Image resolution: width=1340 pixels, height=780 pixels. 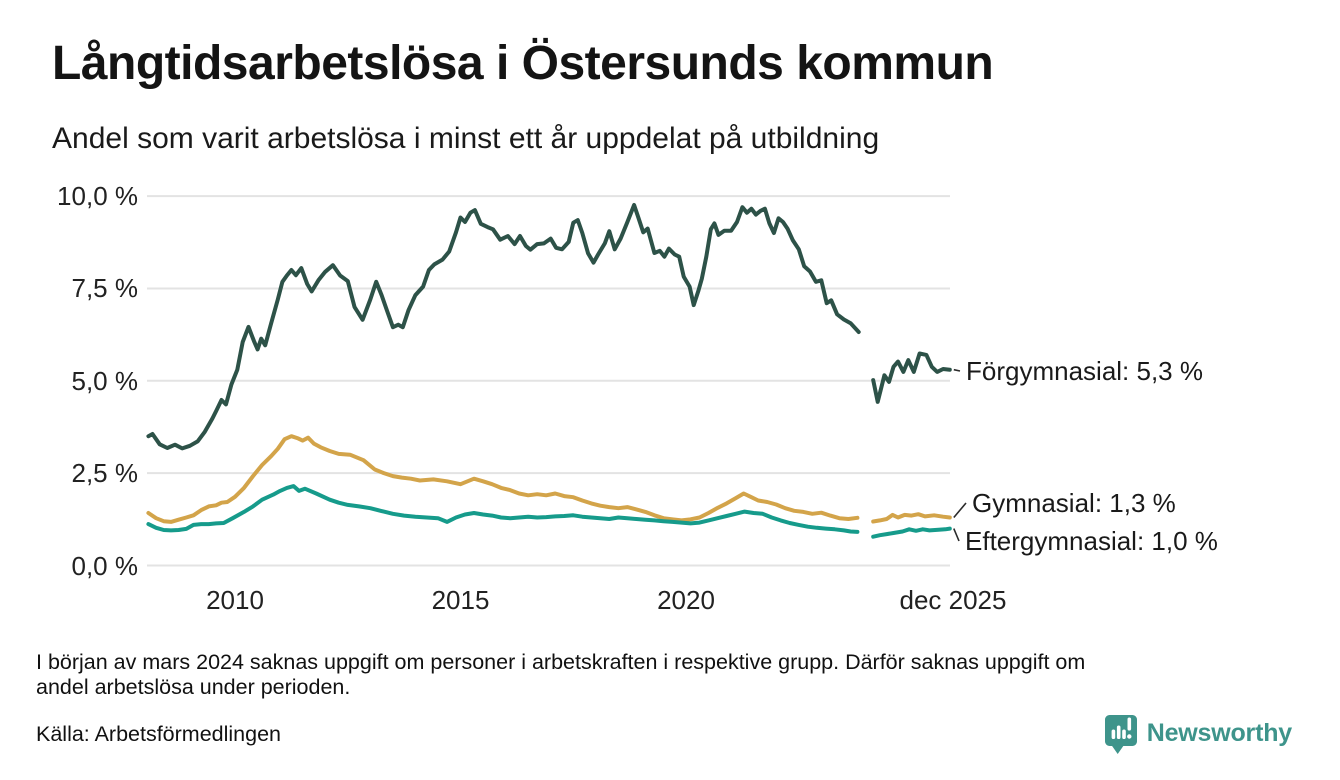 What do you see at coordinates (105, 473) in the screenshot?
I see `y-axis-label: 2,5 %` at bounding box center [105, 473].